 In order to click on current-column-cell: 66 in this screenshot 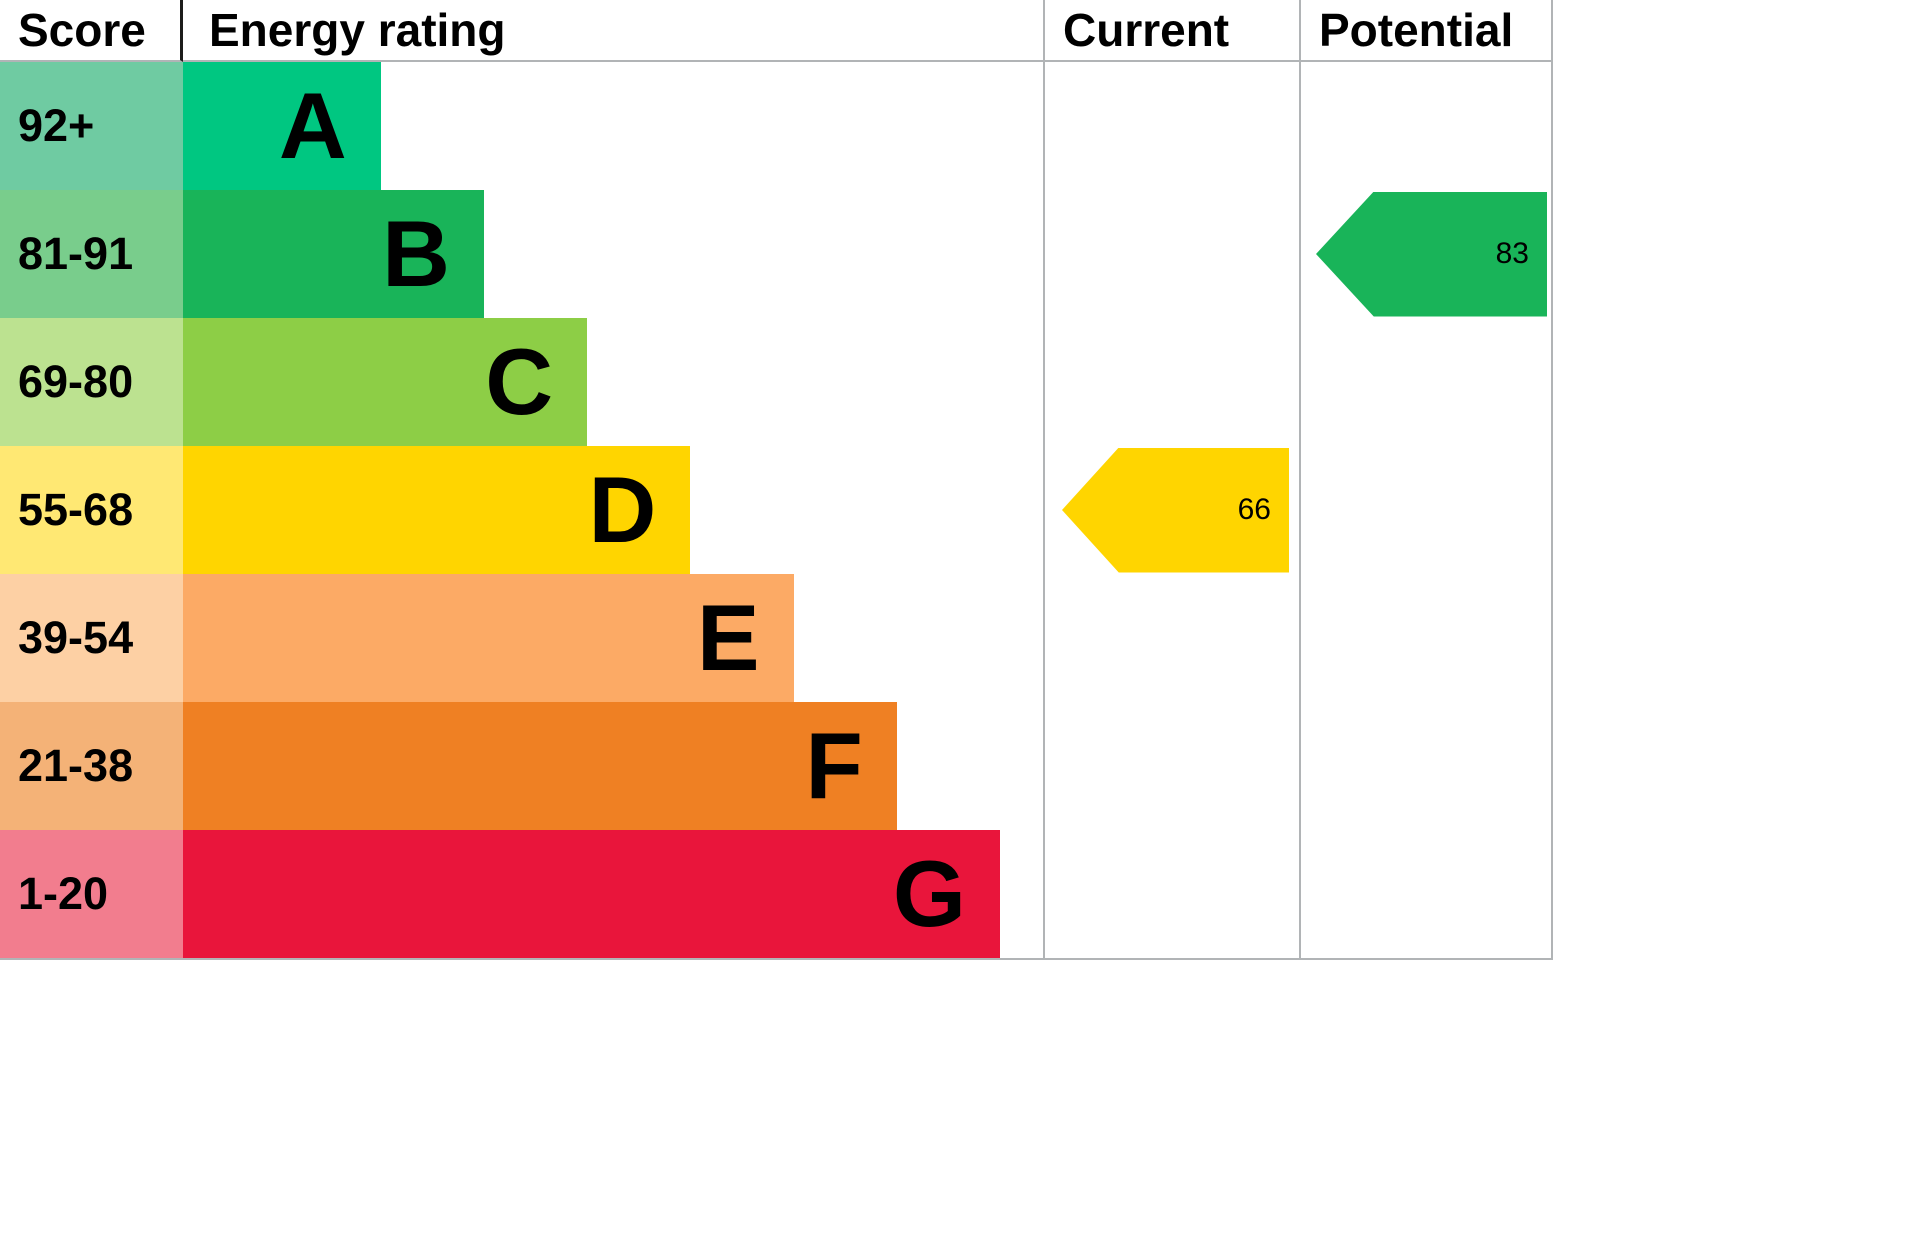, I will do `click(1171, 510)`.